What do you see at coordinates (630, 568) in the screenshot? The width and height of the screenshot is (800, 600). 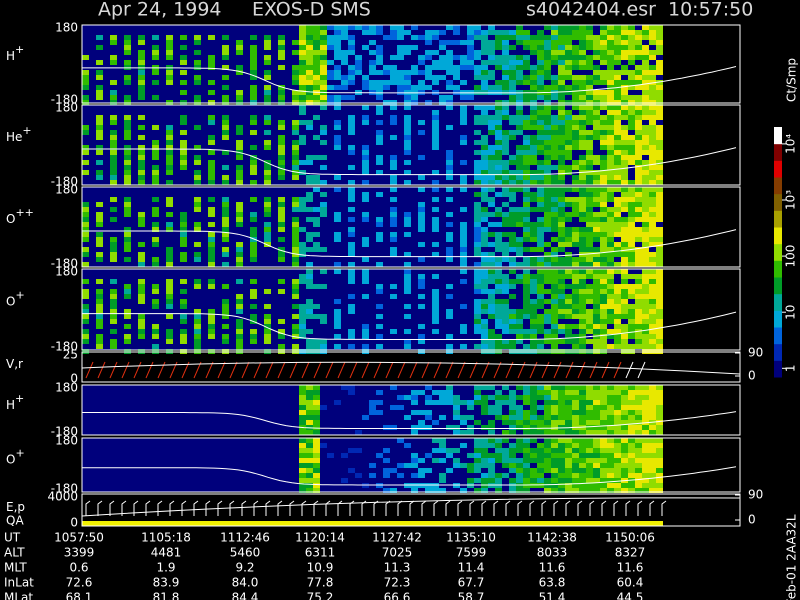 I see `cell: 11.6` at bounding box center [630, 568].